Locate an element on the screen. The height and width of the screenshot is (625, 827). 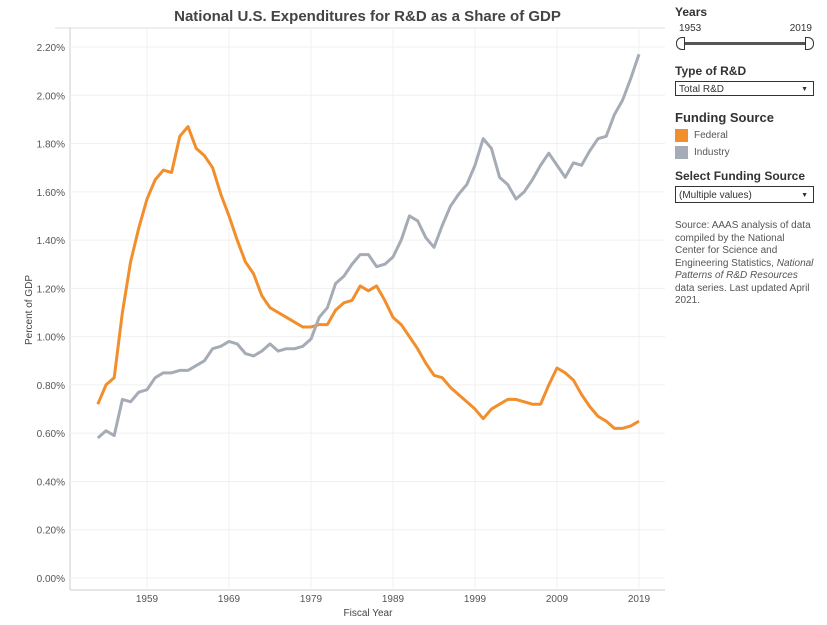
y-tick-label: 0.60% is located at coordinates (51, 434).